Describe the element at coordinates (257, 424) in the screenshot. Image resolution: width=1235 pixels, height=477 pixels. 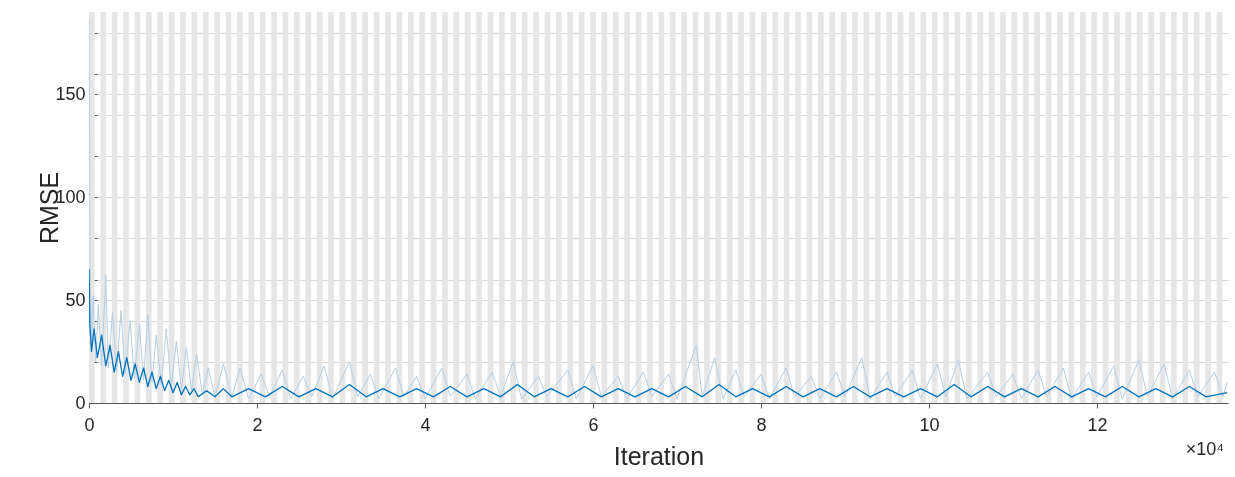
I see `x-tick-label: 2` at that location.